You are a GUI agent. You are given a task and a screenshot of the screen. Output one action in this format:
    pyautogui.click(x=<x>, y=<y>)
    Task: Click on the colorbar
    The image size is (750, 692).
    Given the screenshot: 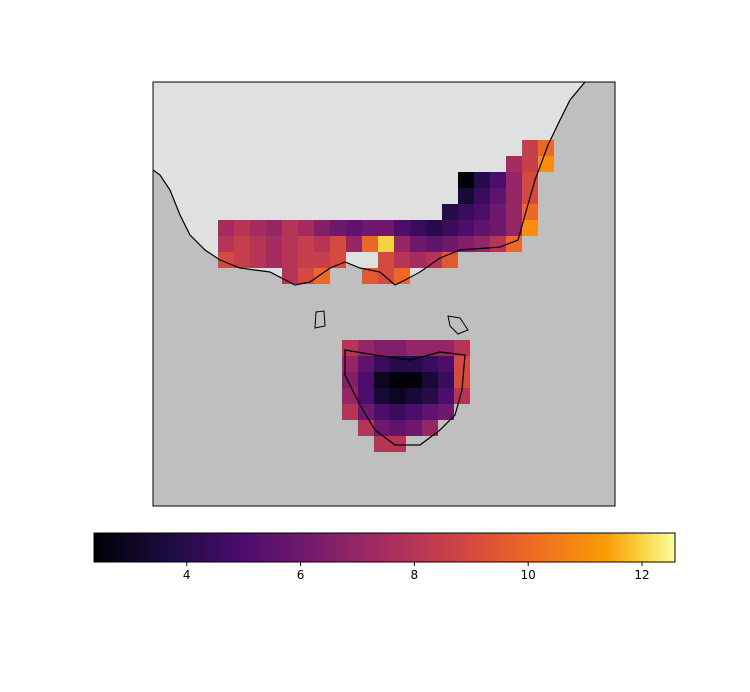 What is the action you would take?
    pyautogui.click(x=384, y=547)
    